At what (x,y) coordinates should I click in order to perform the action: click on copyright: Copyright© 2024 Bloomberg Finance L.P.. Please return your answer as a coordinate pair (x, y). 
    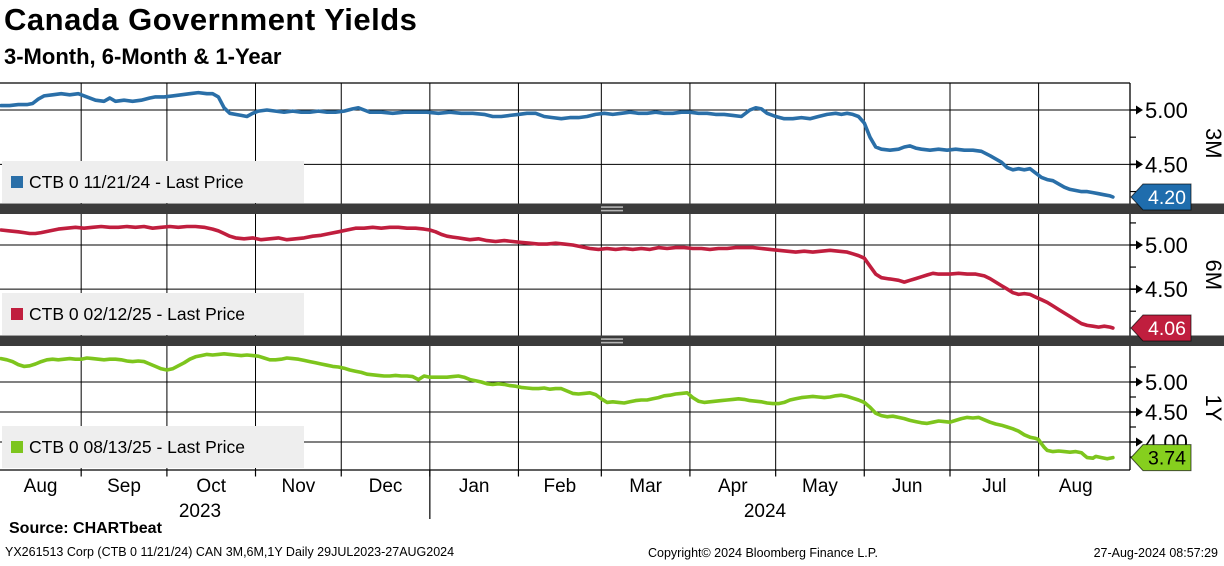
    Looking at the image, I should click on (763, 553).